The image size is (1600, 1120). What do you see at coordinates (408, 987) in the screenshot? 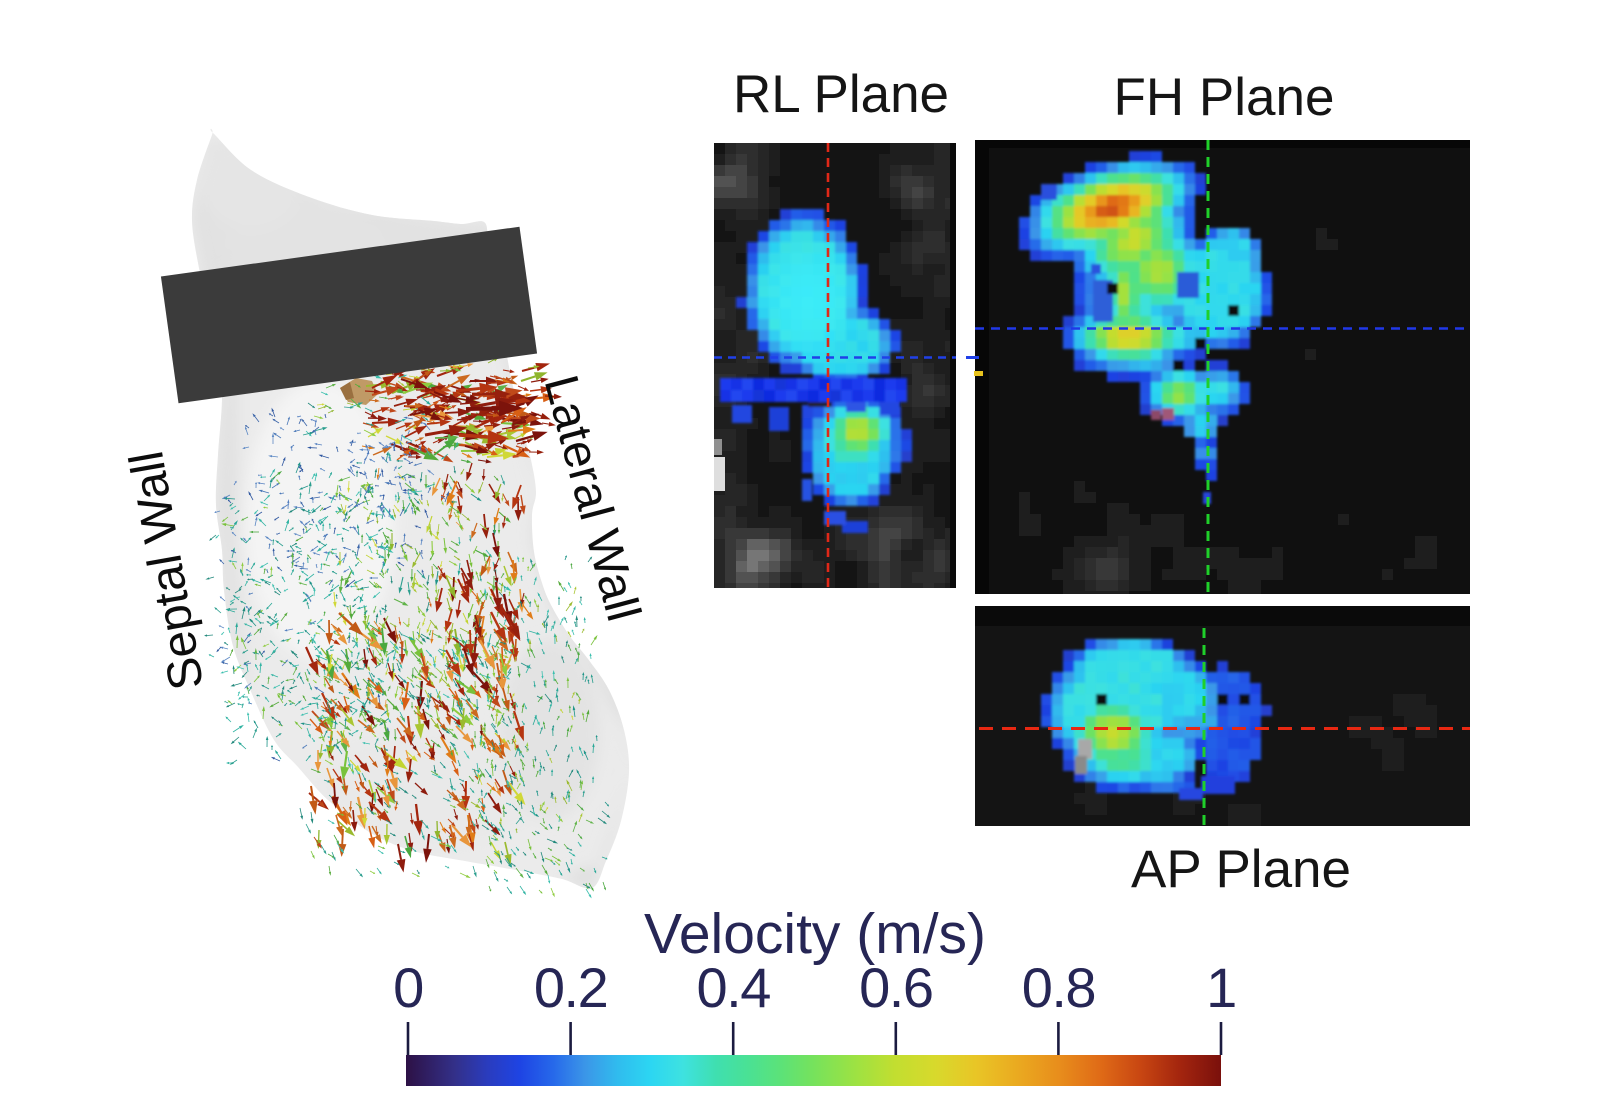
I see `svg-text: 0` at bounding box center [408, 987].